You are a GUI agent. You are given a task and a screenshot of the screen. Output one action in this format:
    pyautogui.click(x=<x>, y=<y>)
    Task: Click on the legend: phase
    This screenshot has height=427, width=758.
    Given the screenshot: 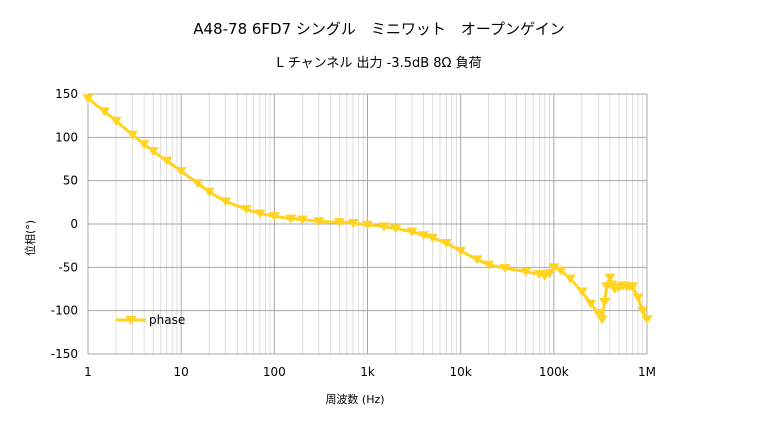 What is the action you would take?
    pyautogui.click(x=150, y=320)
    